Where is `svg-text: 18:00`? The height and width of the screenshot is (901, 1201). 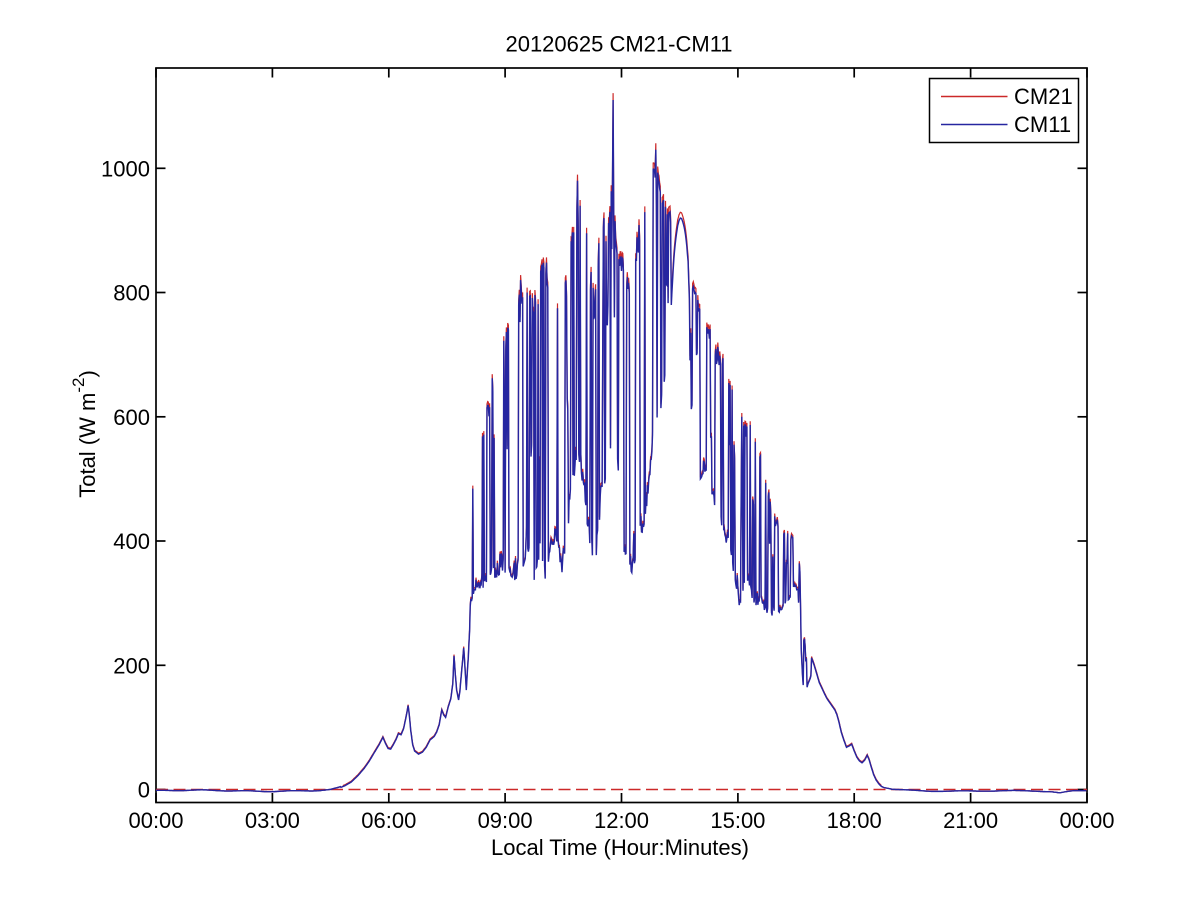 svg-text: 18:00 is located at coordinates (854, 820).